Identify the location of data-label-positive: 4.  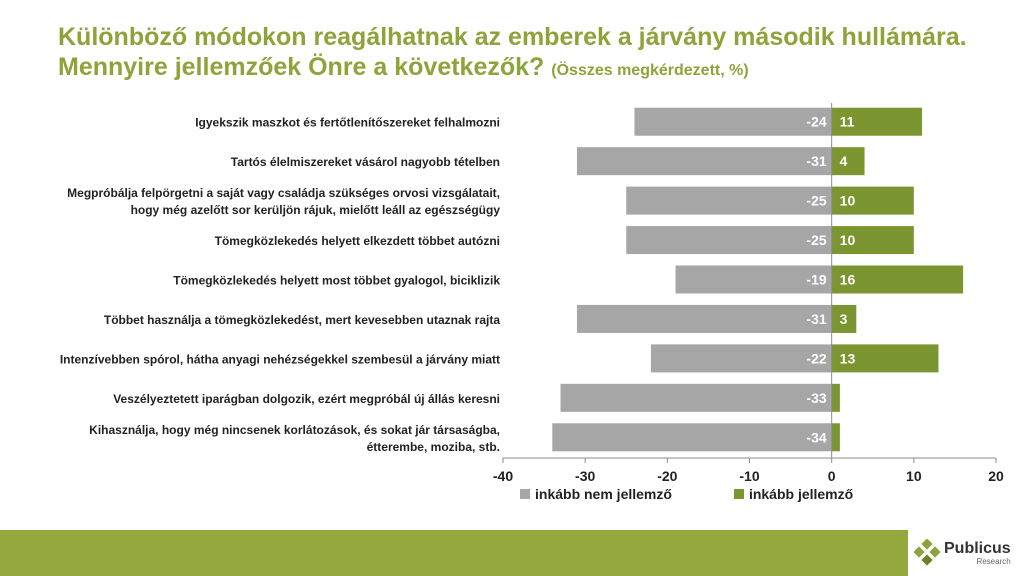
(844, 161).